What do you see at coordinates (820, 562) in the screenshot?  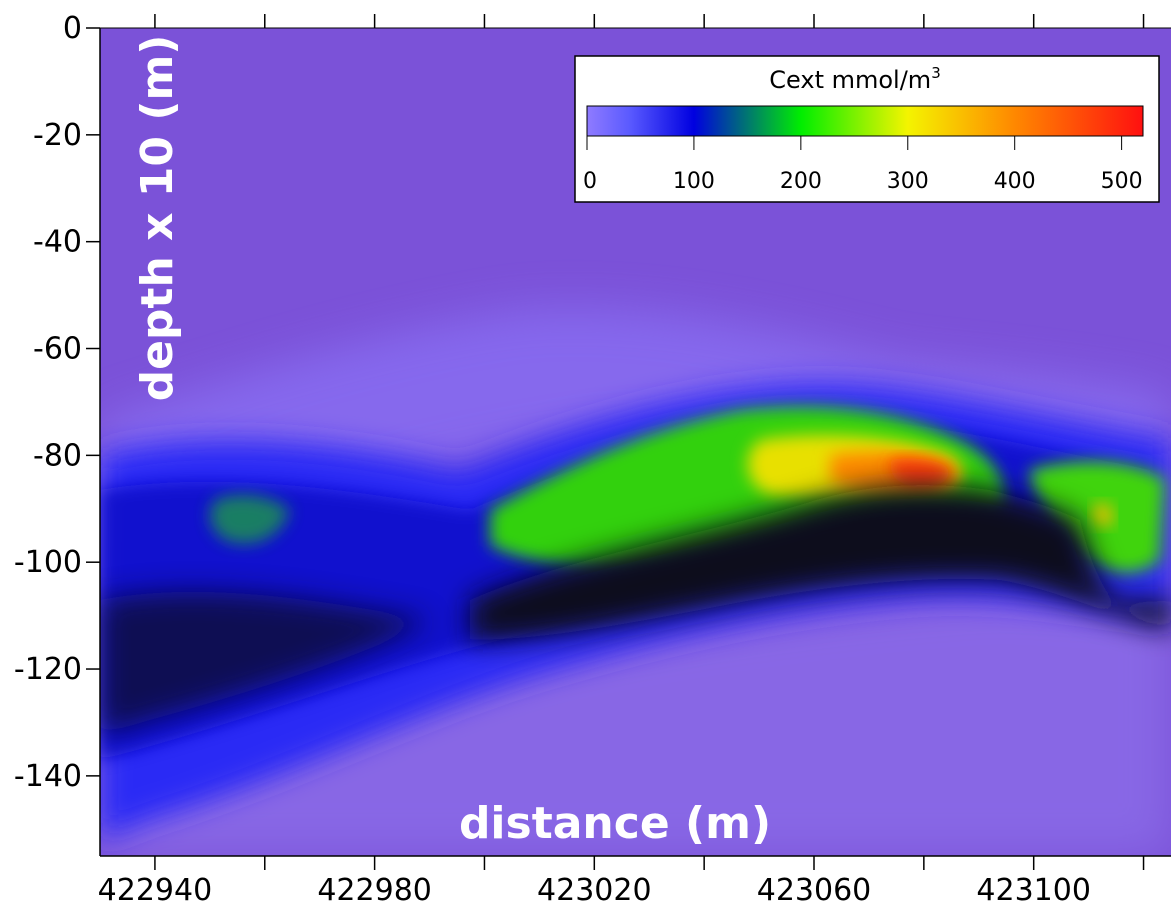 I see `dark-shadow` at bounding box center [820, 562].